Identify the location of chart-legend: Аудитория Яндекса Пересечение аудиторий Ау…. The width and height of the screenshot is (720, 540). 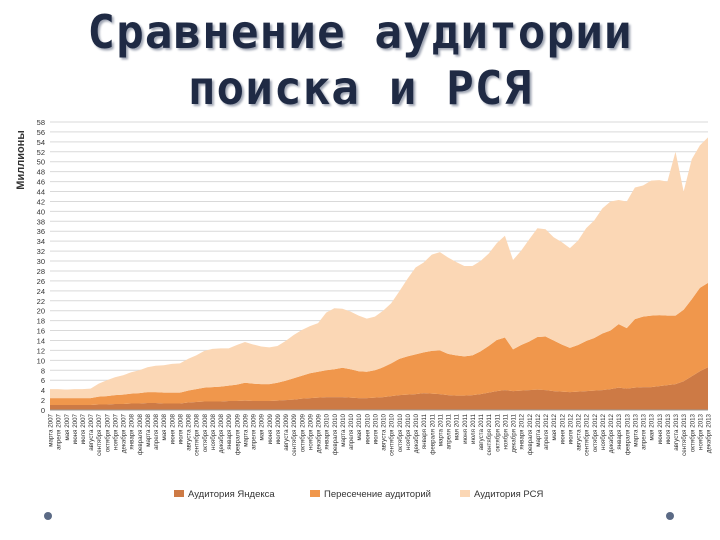
(359, 494).